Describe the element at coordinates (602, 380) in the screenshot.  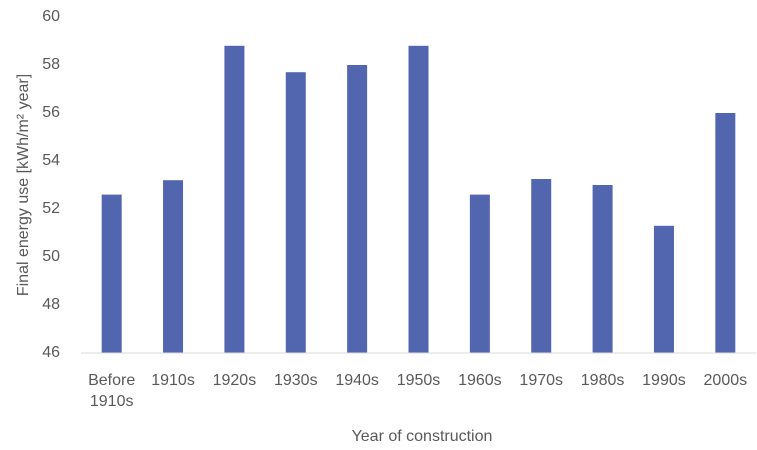
I see `x-tick-label: 1980s` at that location.